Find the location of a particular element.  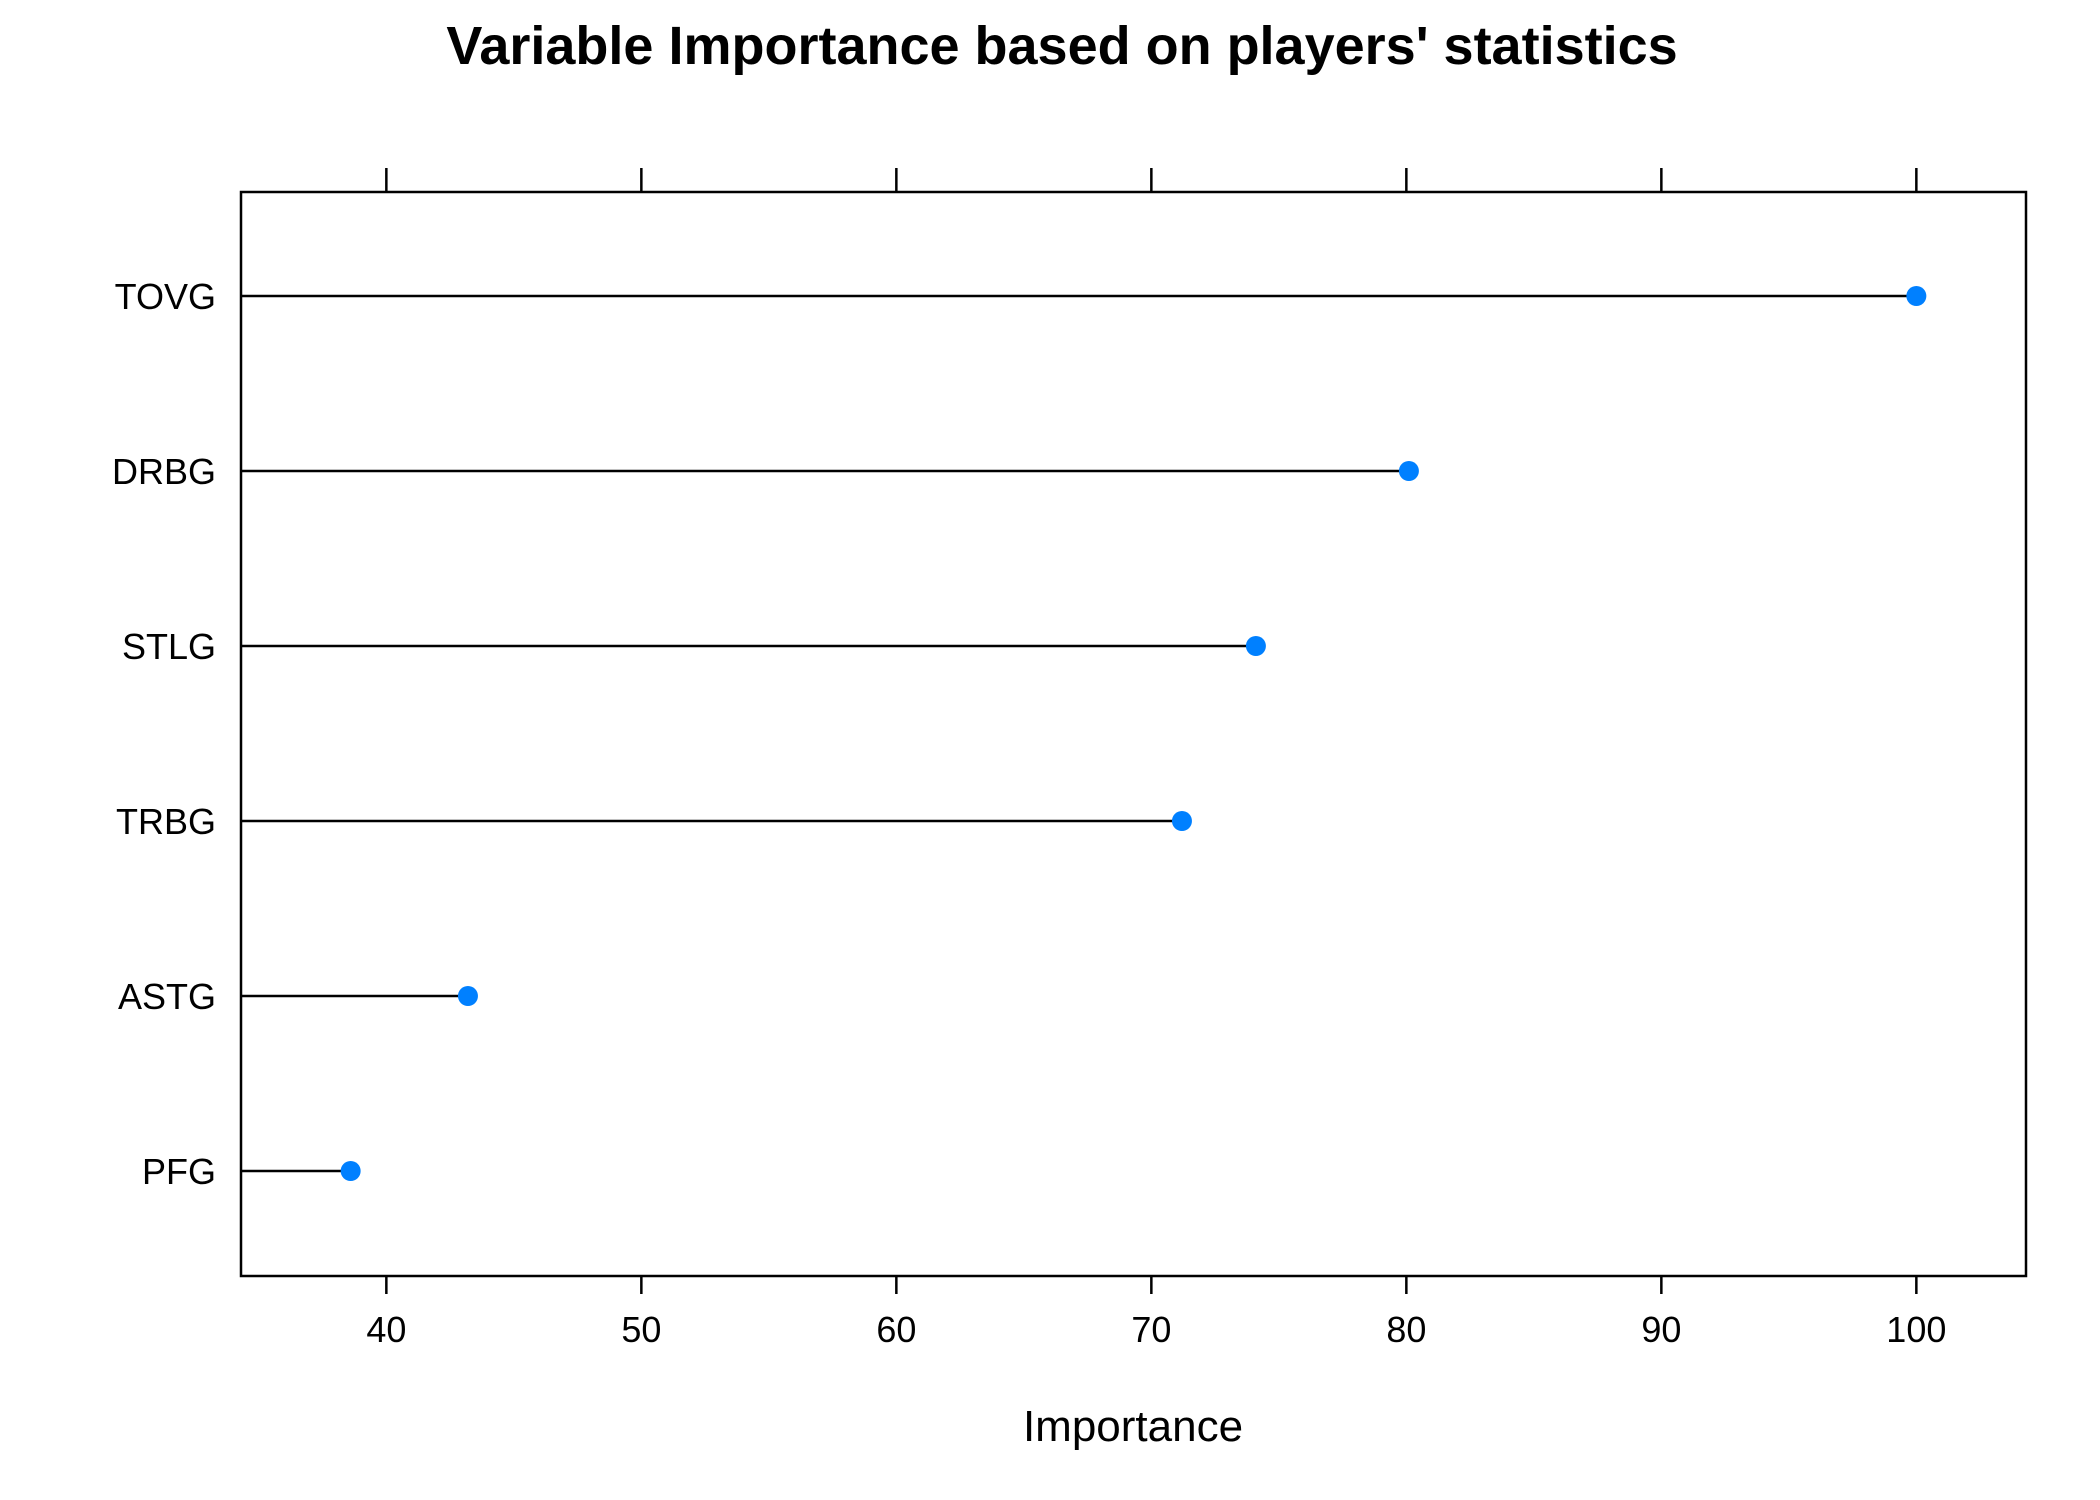

x-tick-label-50: 50 is located at coordinates (641, 1329).